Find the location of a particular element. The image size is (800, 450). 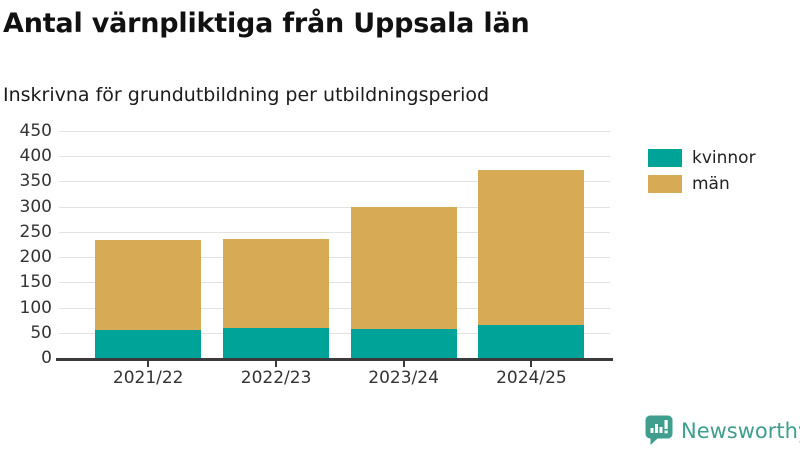

newsworthy-bar-chart-bubble-icon is located at coordinates (659, 430).